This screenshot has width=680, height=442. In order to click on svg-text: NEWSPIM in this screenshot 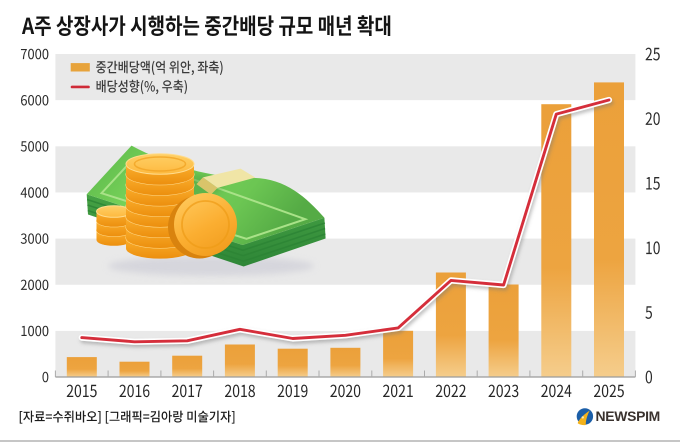, I will do `click(628, 416)`.